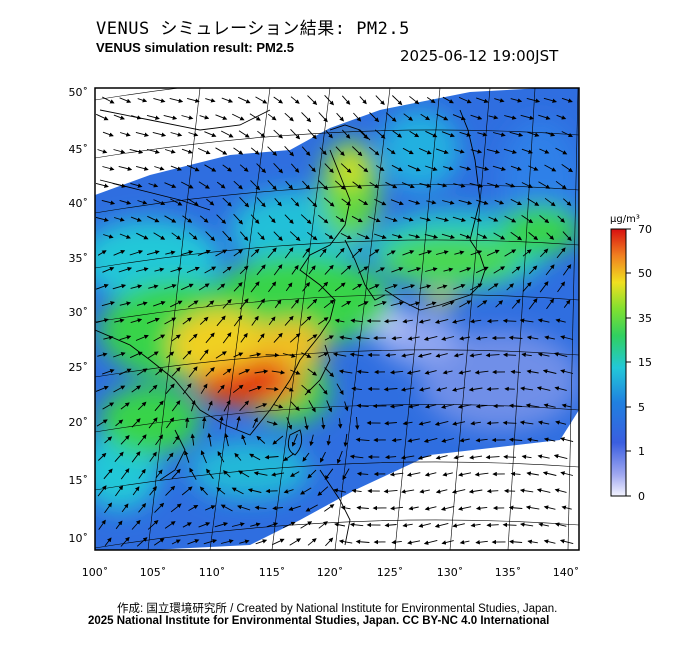 Image resolution: width=700 pixels, height=649 pixels. I want to click on lon-label: 130˚, so click(450, 572).